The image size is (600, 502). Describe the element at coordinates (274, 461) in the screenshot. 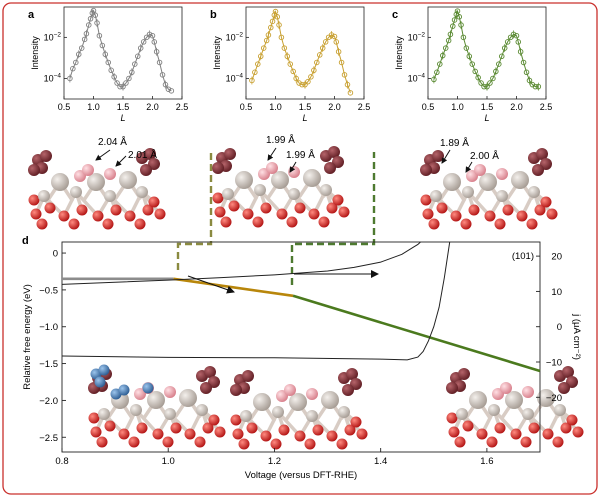

I see `x-tick-label: 1.2` at that location.